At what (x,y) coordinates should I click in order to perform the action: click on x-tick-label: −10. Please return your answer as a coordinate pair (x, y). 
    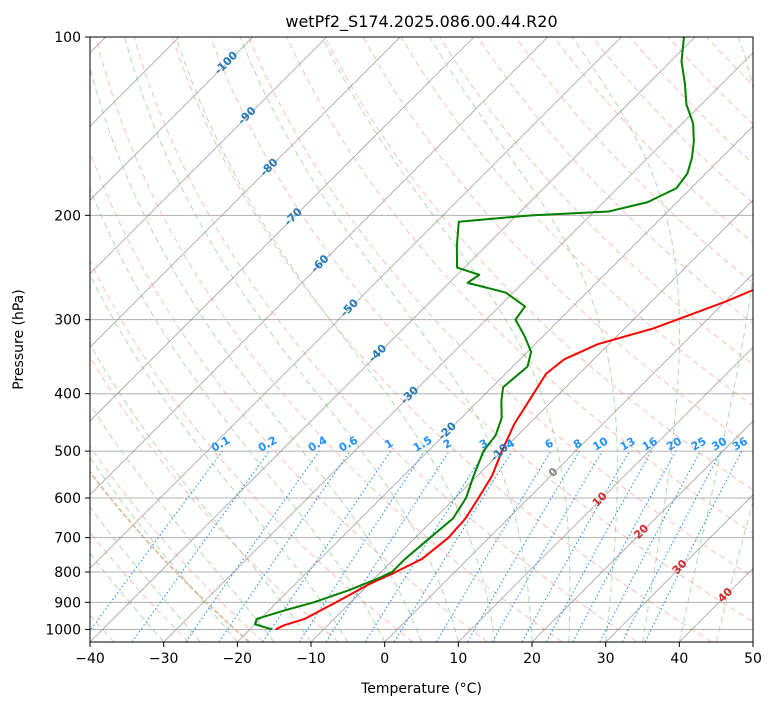
    Looking at the image, I should click on (311, 659).